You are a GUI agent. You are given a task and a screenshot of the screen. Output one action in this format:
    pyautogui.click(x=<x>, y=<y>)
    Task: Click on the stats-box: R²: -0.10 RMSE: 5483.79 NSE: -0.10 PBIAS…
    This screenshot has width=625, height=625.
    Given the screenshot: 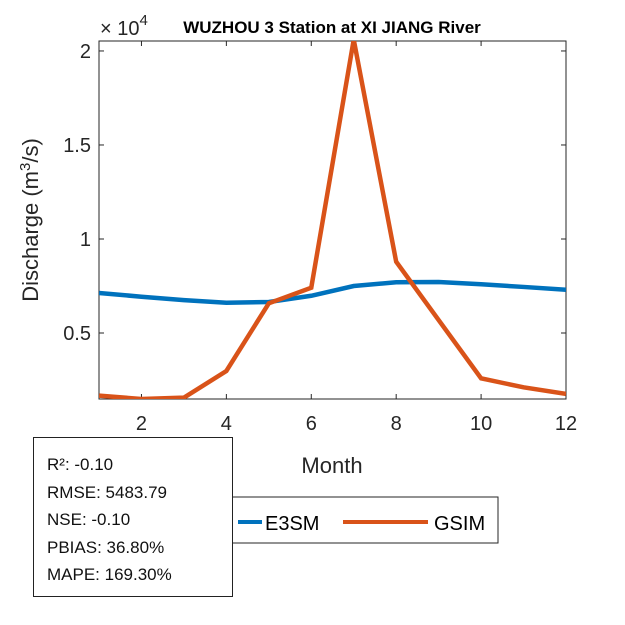 What is the action you would take?
    pyautogui.click(x=133, y=517)
    